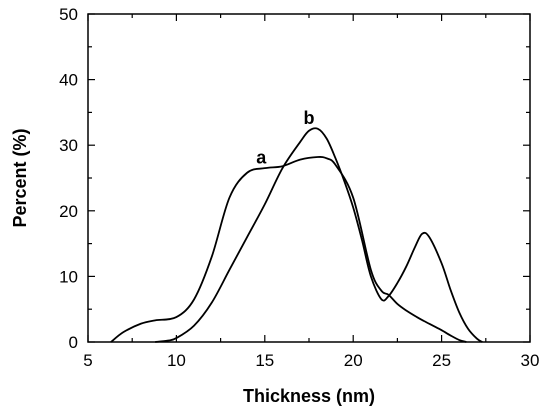  What do you see at coordinates (20, 177) in the screenshot?
I see `y-axis-title: Percent (%)` at bounding box center [20, 177].